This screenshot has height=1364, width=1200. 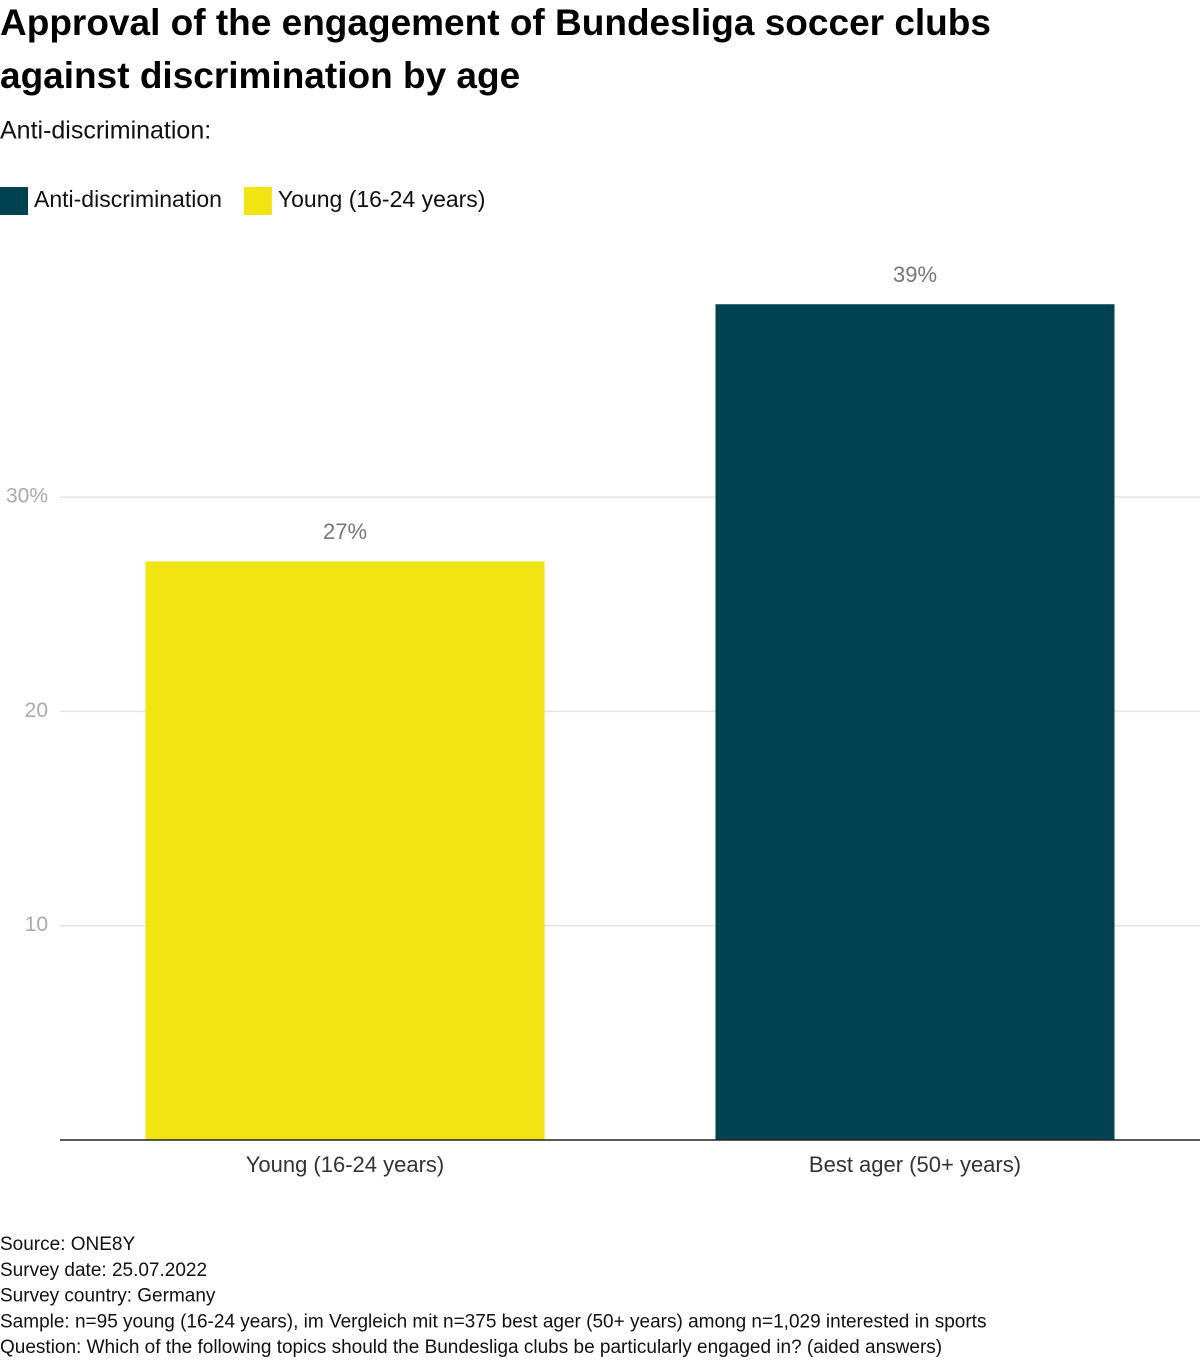 I want to click on x-tick-label: Young (16-24 years), so click(x=345, y=1164).